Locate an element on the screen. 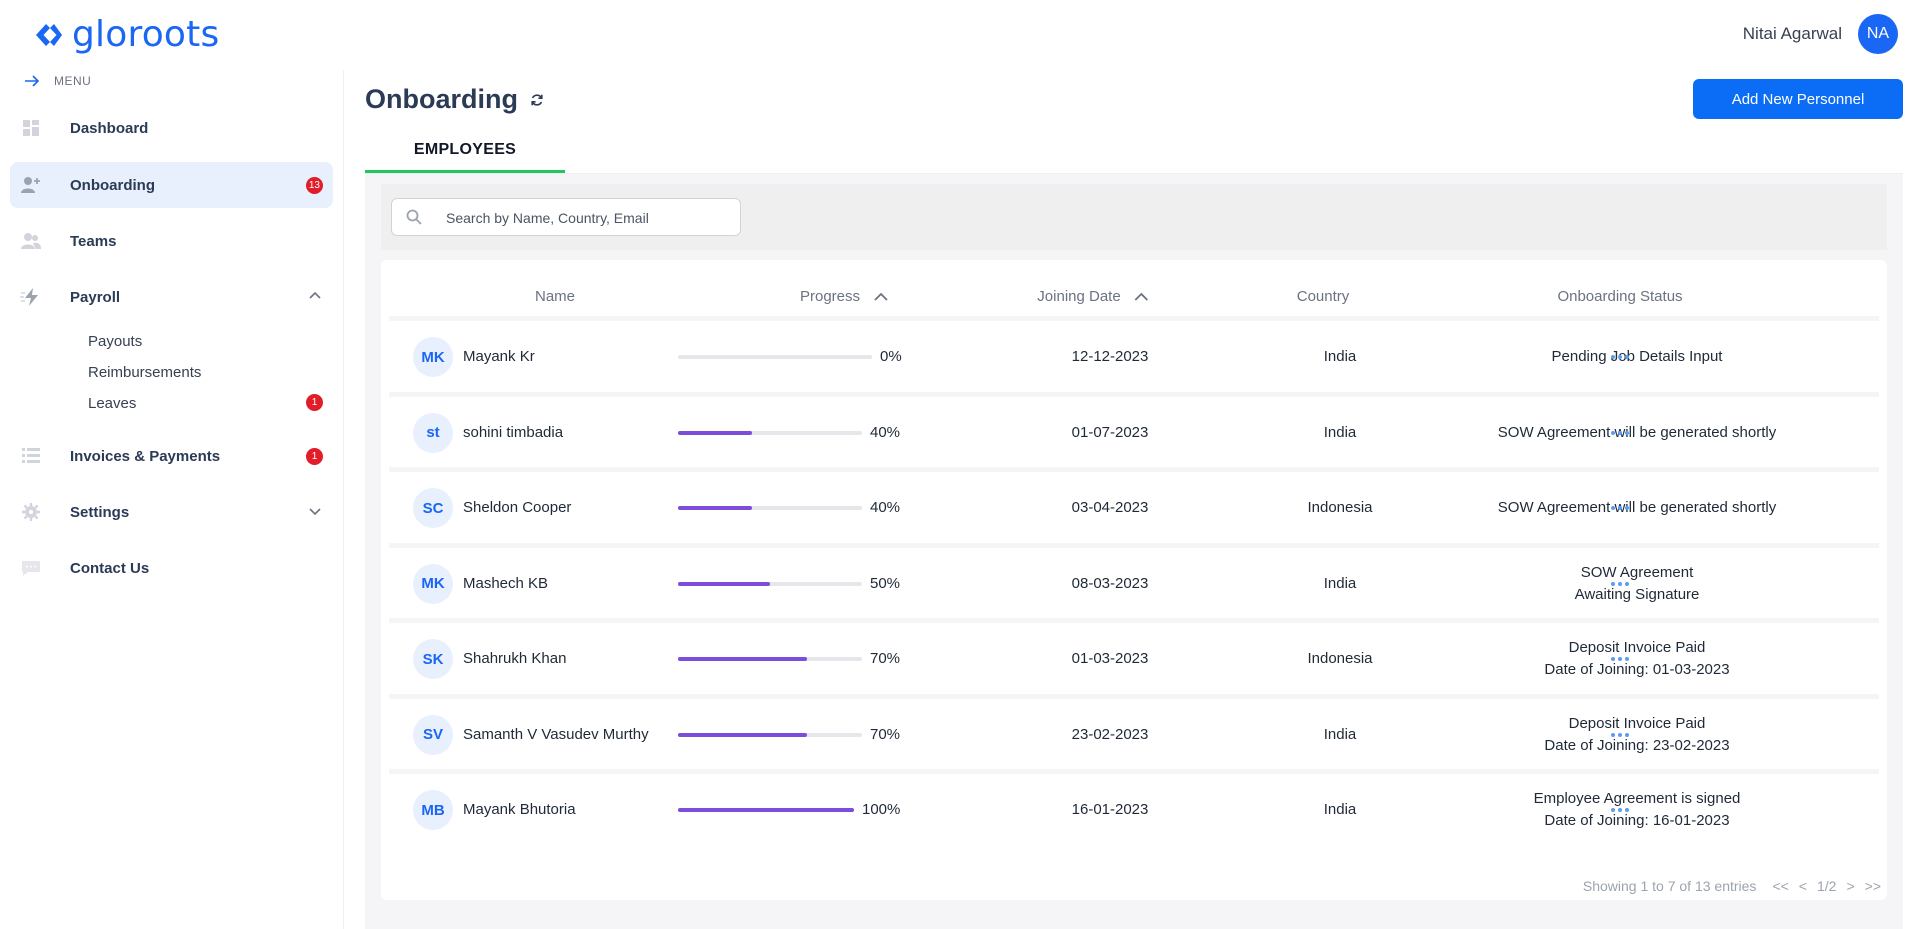  list-icon is located at coordinates (31, 455).